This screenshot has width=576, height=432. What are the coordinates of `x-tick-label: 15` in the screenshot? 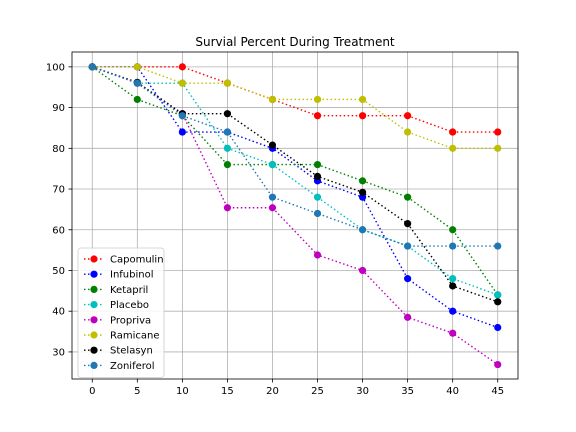 It's located at (227, 391).